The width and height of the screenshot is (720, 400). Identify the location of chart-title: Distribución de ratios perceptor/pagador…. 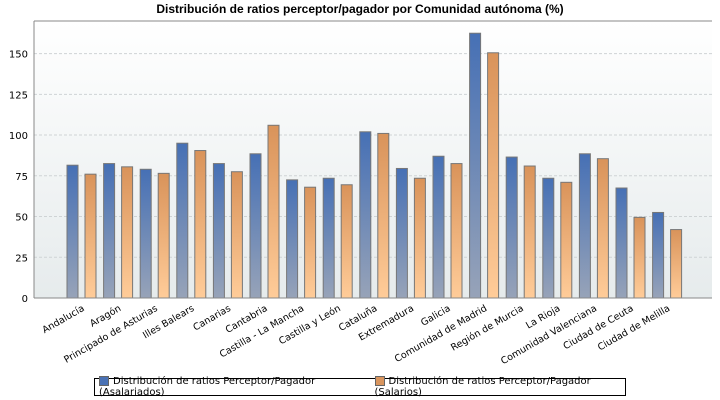
(360, 9).